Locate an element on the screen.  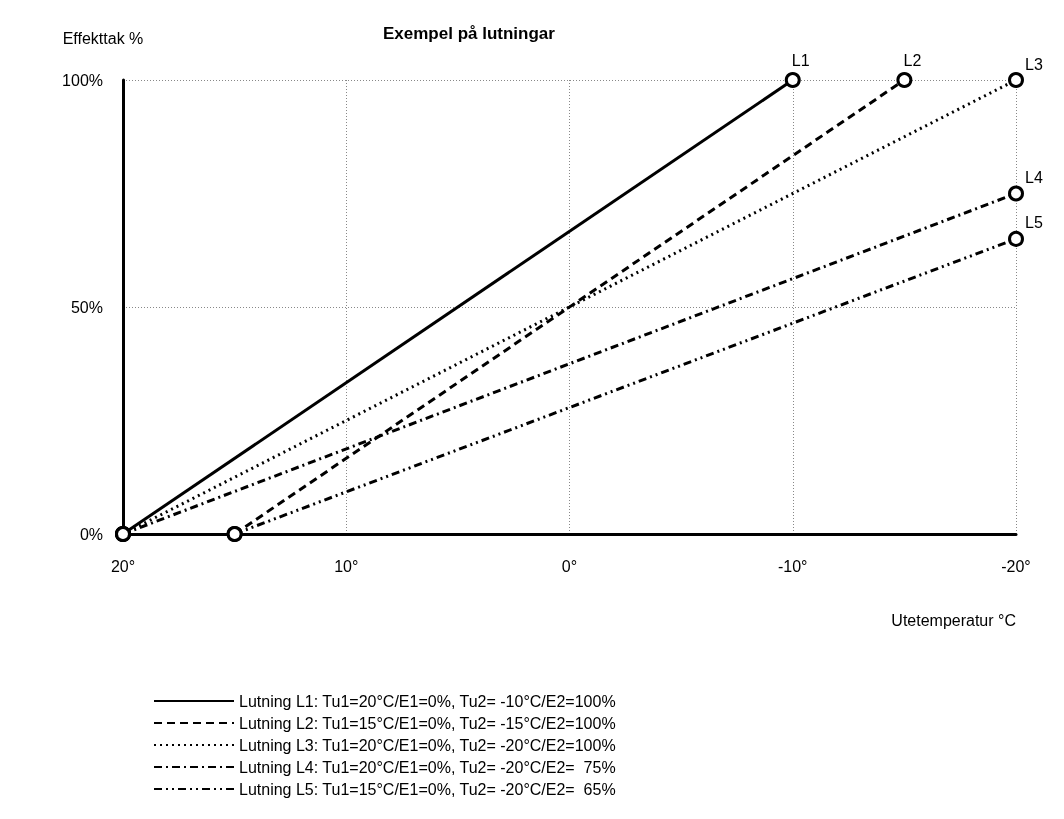
annotation: L2 is located at coordinates (912, 60).